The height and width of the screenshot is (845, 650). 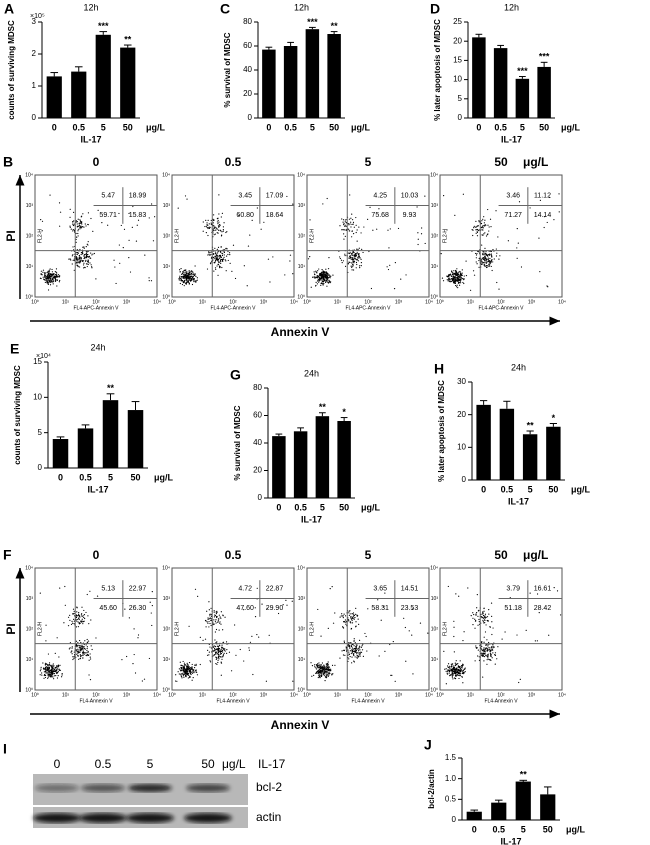 I want to click on quadrant-value: 59.71, so click(x=108, y=215).